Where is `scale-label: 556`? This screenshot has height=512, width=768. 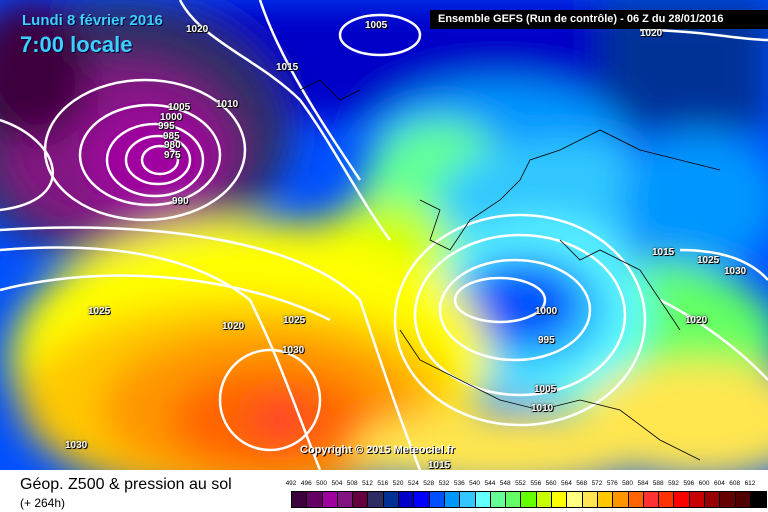
scale-label: 556 is located at coordinates (536, 483).